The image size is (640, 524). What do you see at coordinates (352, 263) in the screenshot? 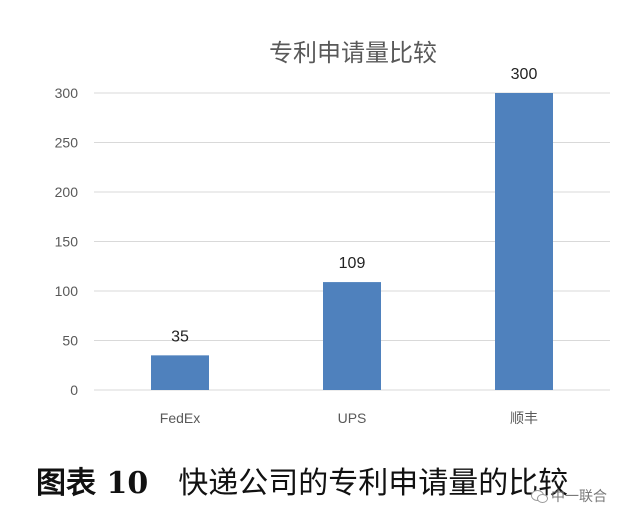
I see `data-label-1: 109` at bounding box center [352, 263].